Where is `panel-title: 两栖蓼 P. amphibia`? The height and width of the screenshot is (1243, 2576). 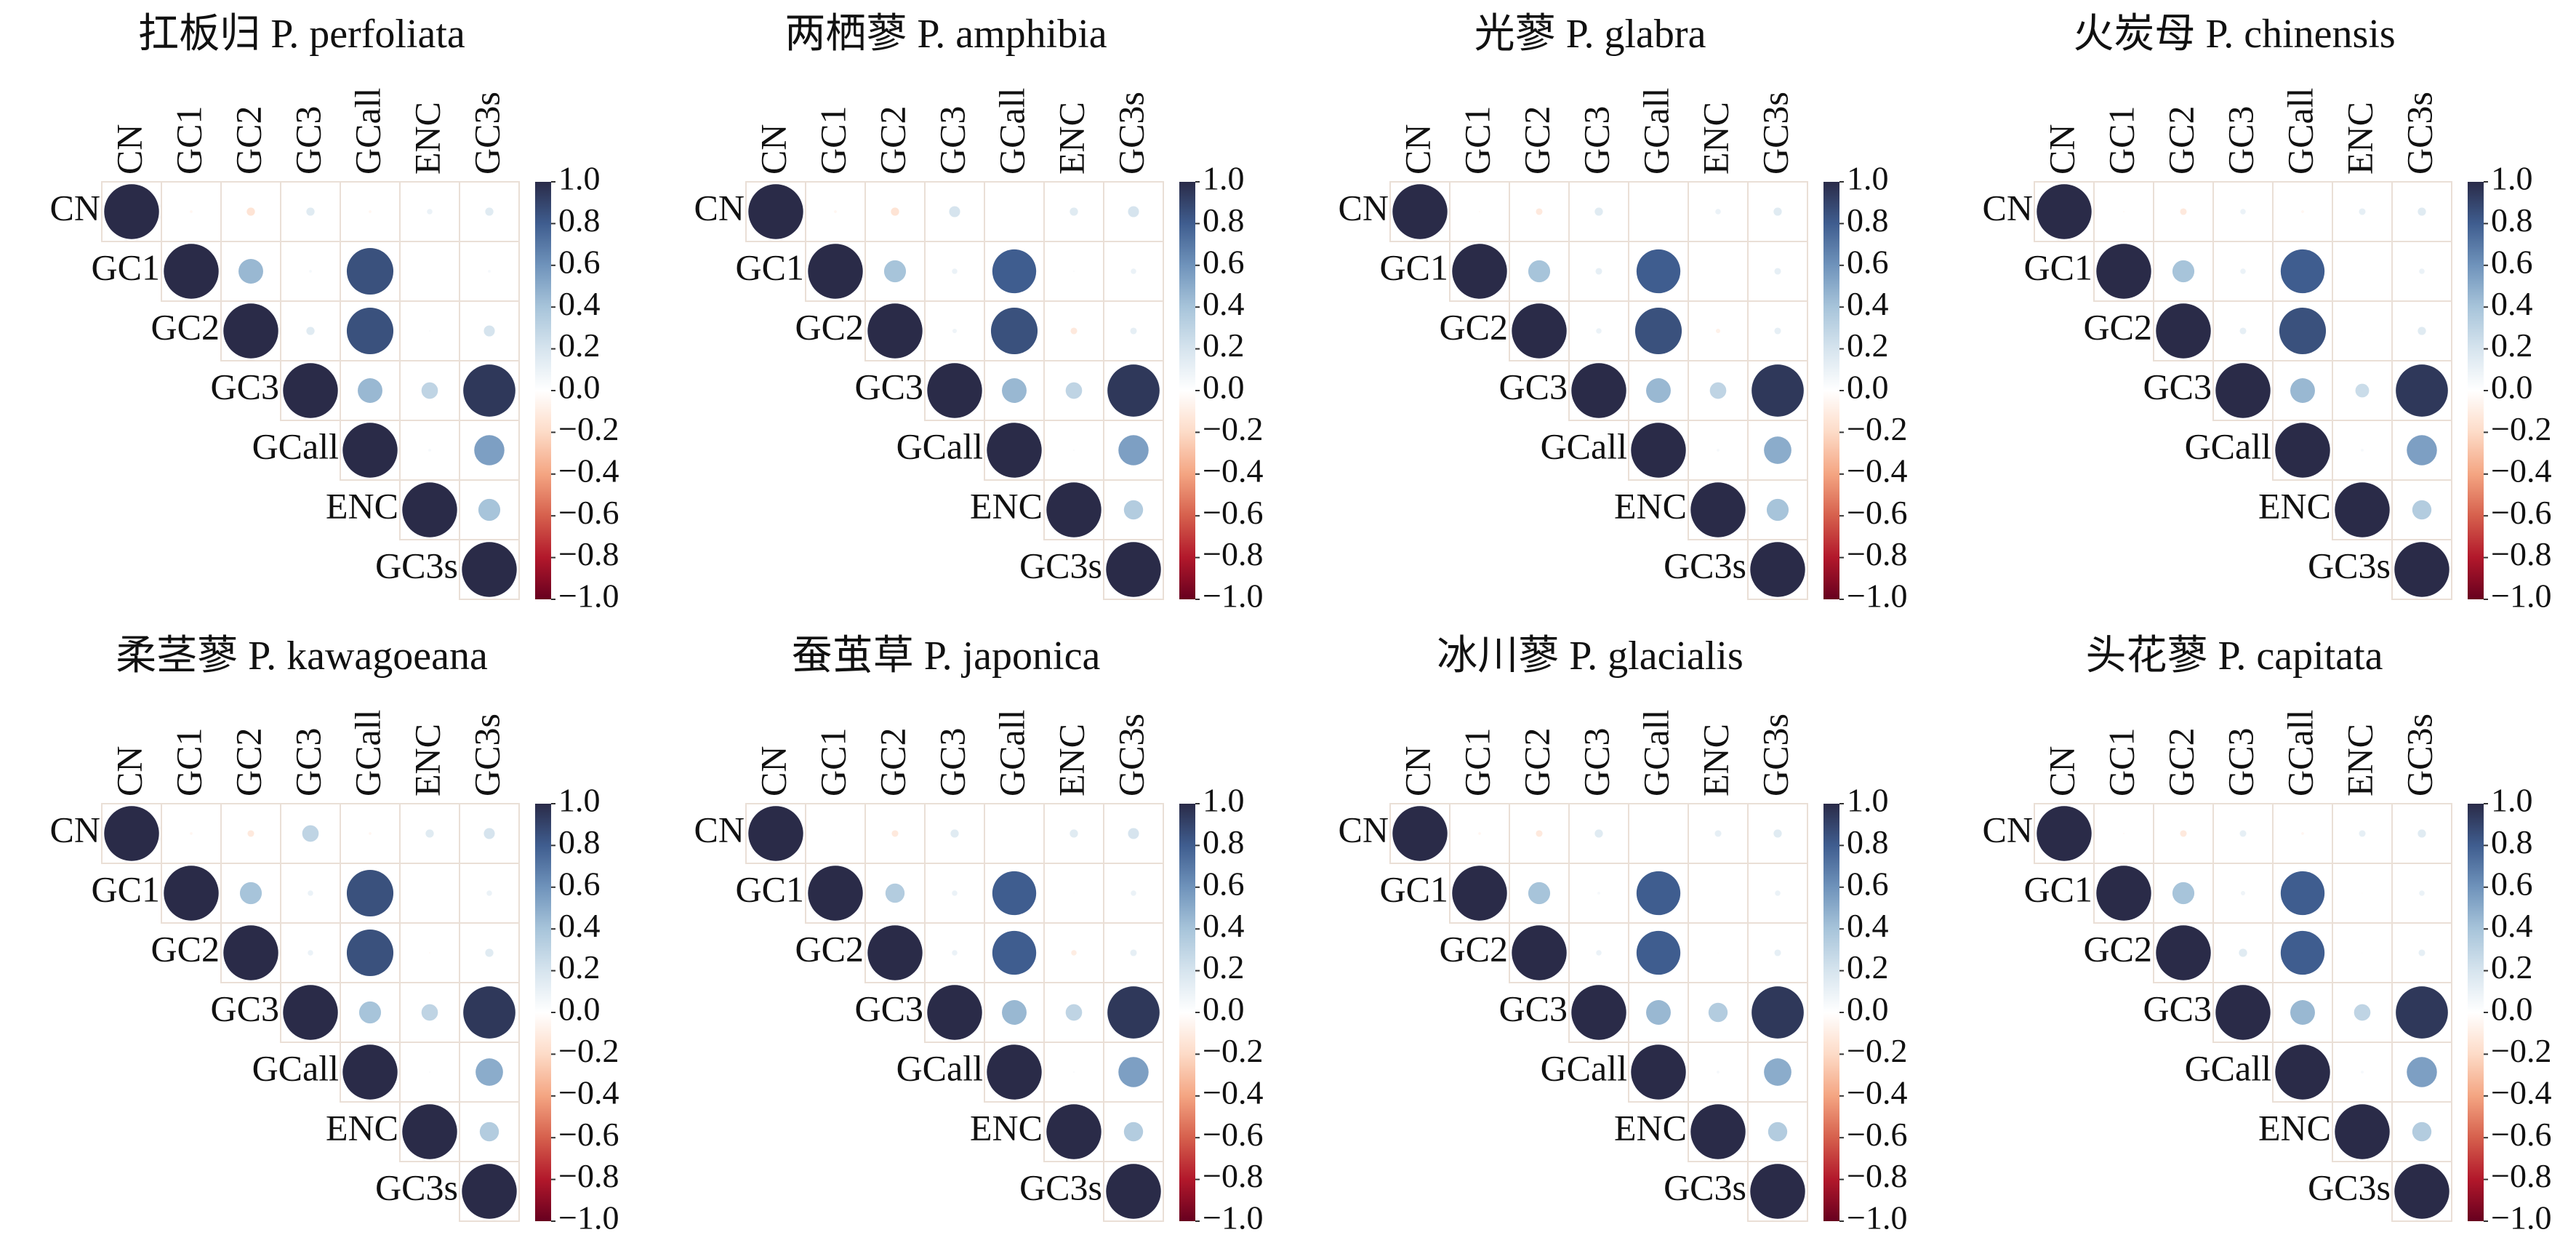
panel-title: 两栖蓼 P. amphibia is located at coordinates (946, 34).